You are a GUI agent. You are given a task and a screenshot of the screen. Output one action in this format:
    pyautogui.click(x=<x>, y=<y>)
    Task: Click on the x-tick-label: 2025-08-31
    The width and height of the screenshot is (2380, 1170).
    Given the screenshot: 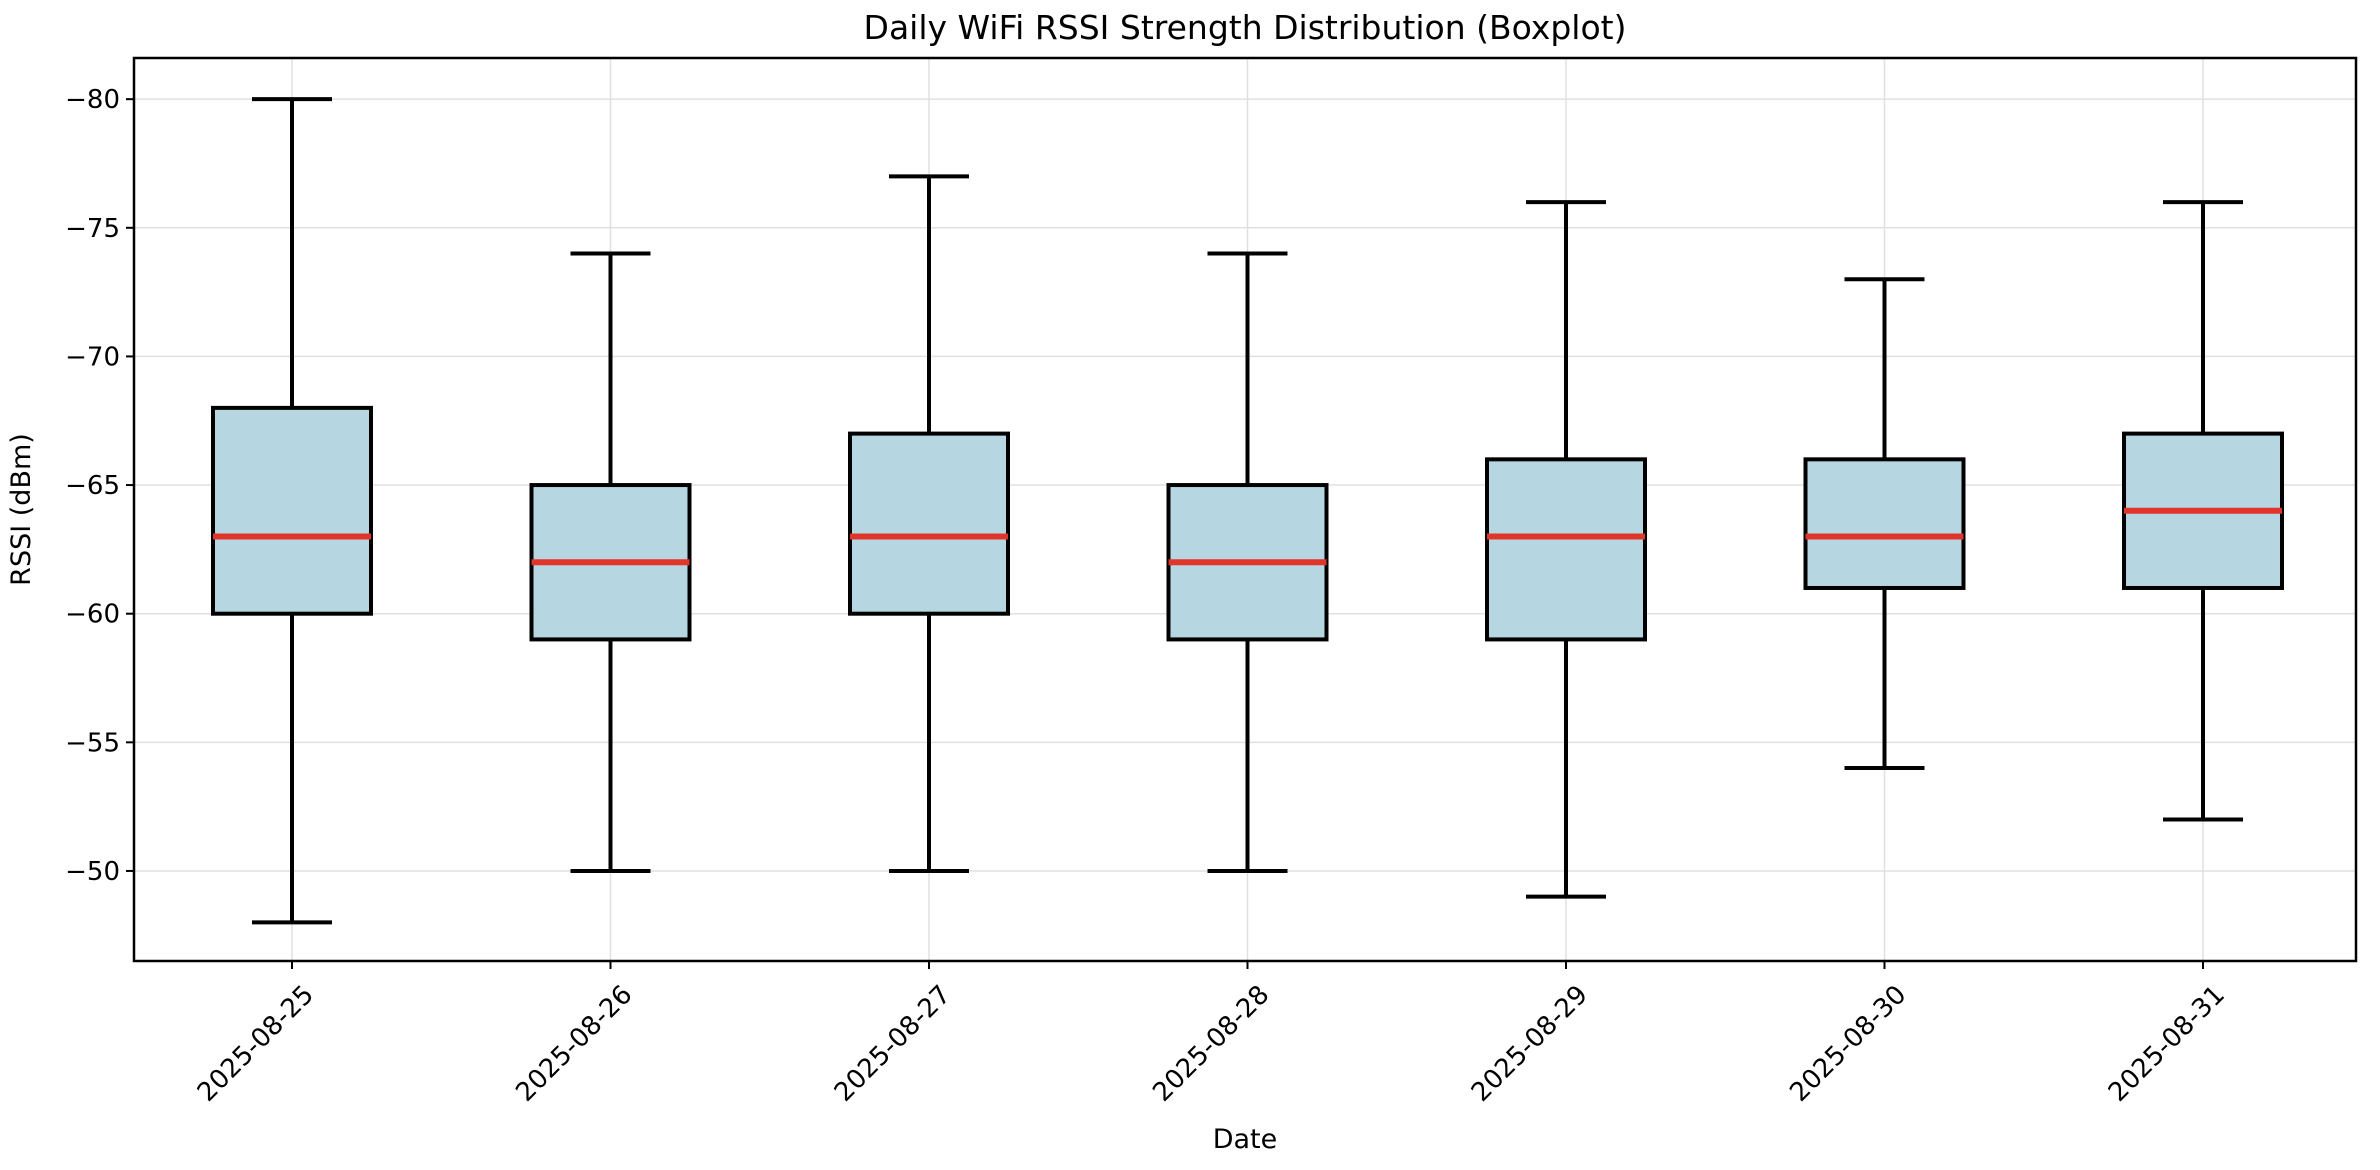 What is the action you would take?
    pyautogui.click(x=2167, y=1044)
    